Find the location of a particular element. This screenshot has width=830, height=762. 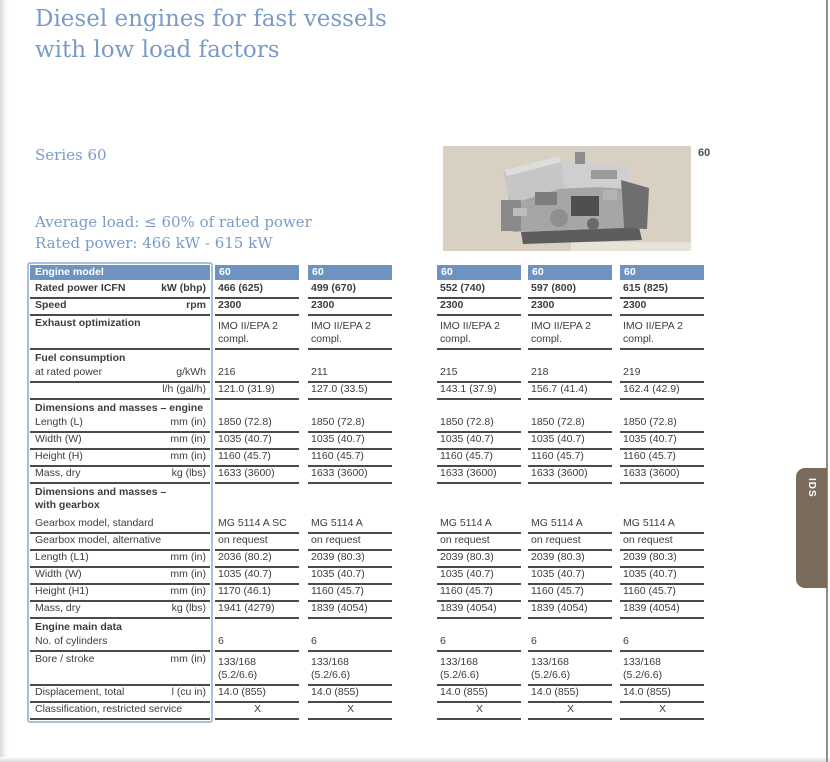

row-unit: l/h (gal/h) is located at coordinates (184, 389).